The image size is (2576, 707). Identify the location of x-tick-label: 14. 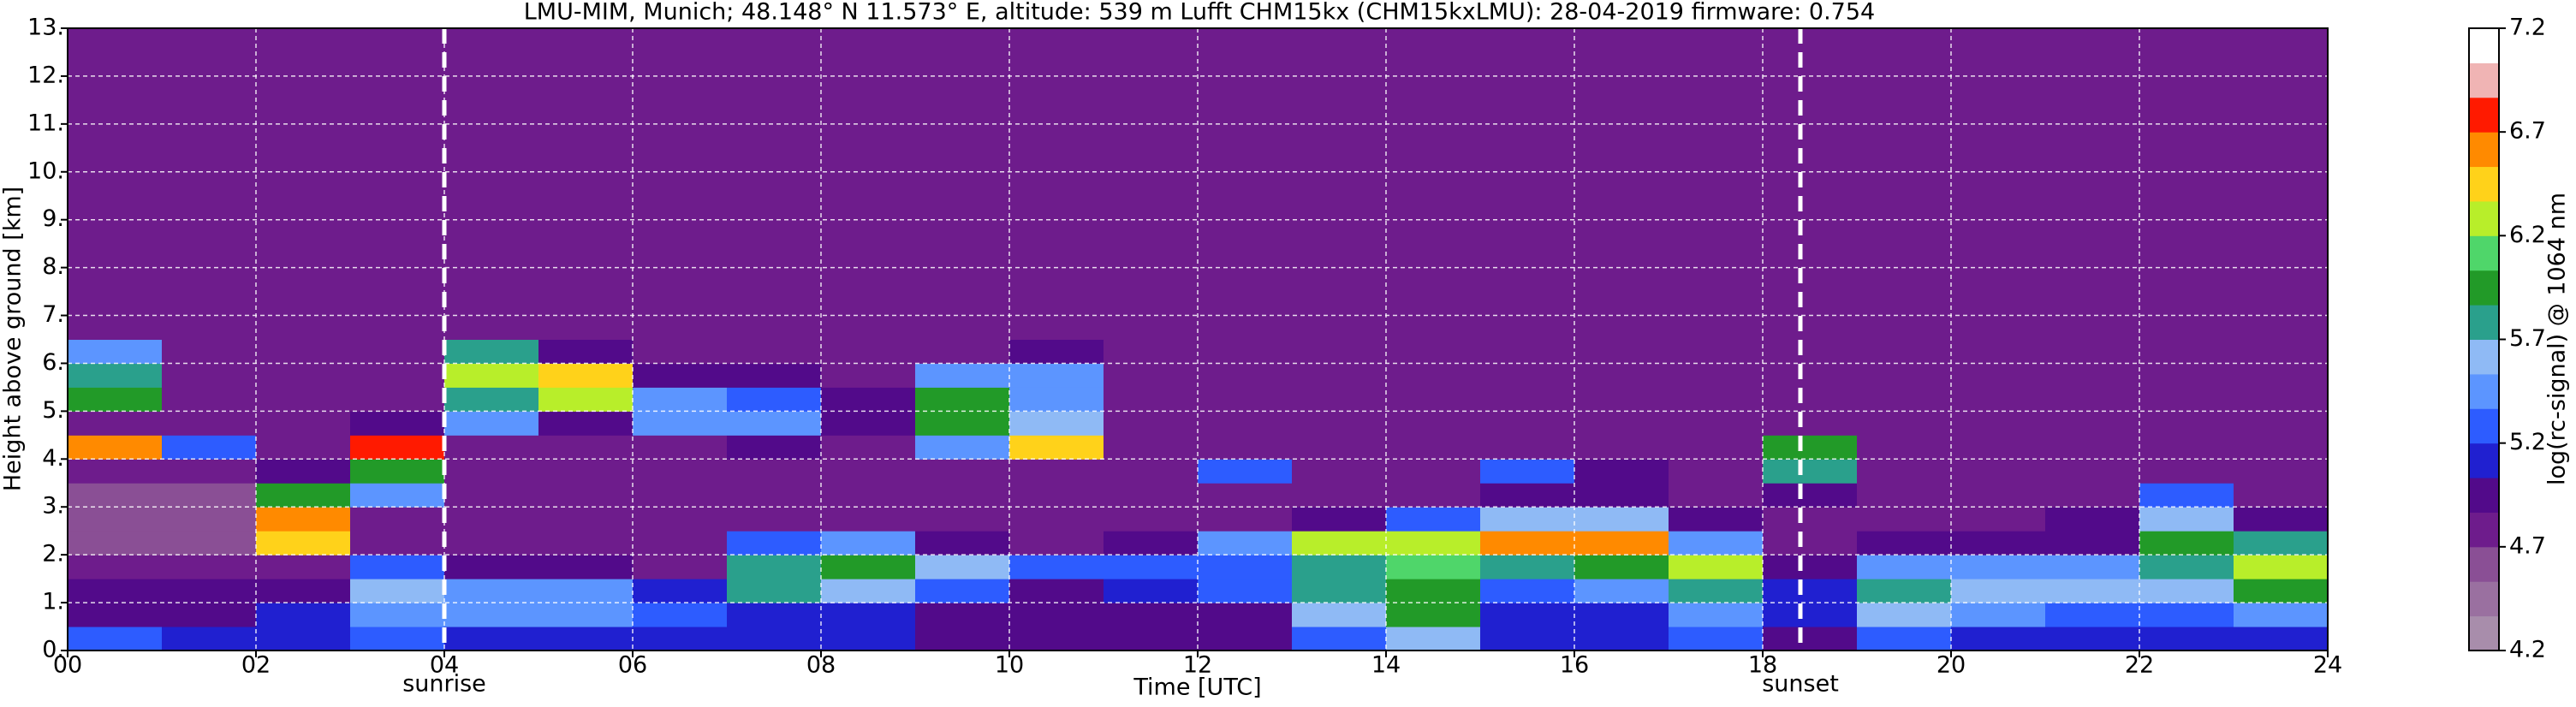
(1386, 665).